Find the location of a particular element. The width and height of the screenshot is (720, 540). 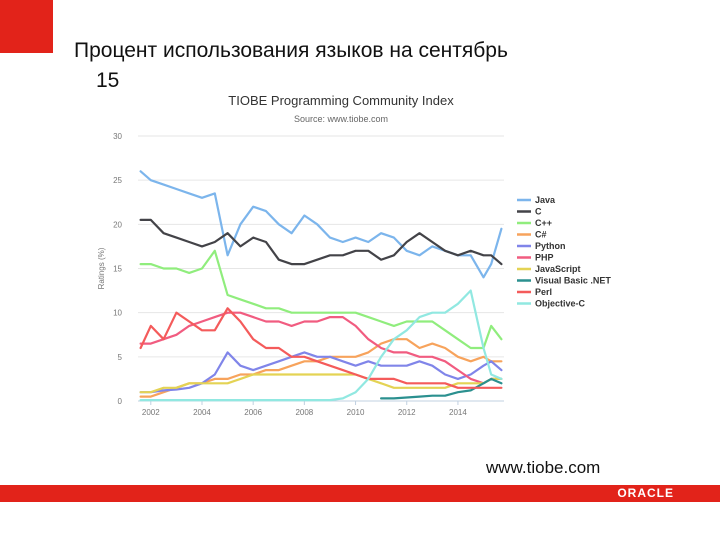

legend-label: Visual Basic .NET is located at coordinates (573, 281).